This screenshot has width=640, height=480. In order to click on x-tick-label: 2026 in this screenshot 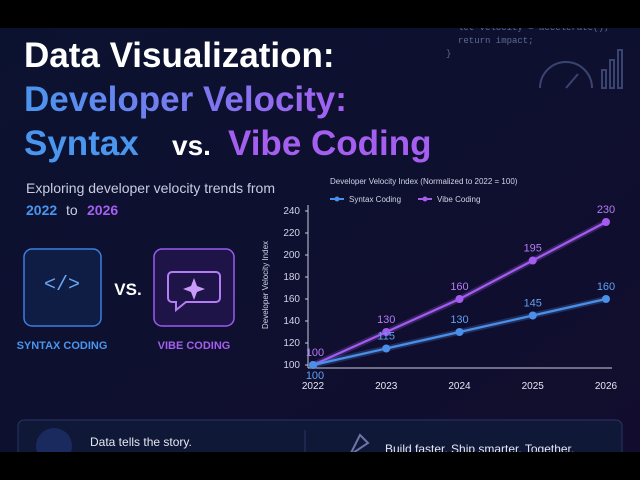, I will do `click(606, 386)`.